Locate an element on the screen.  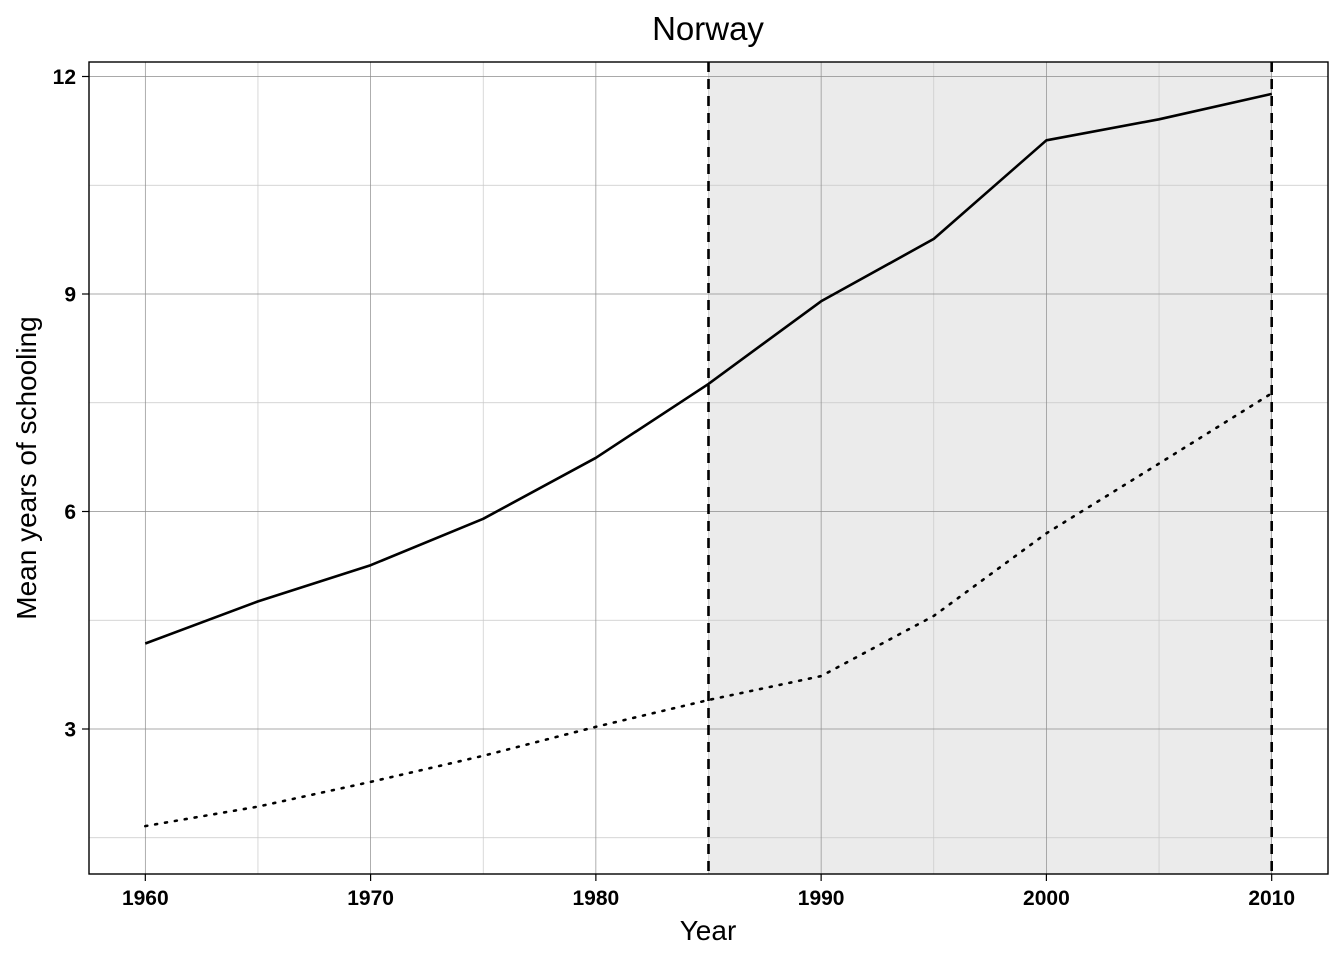
x-axis: 1960 1970 1980 1990 2000 2010 is located at coordinates (708, 892).